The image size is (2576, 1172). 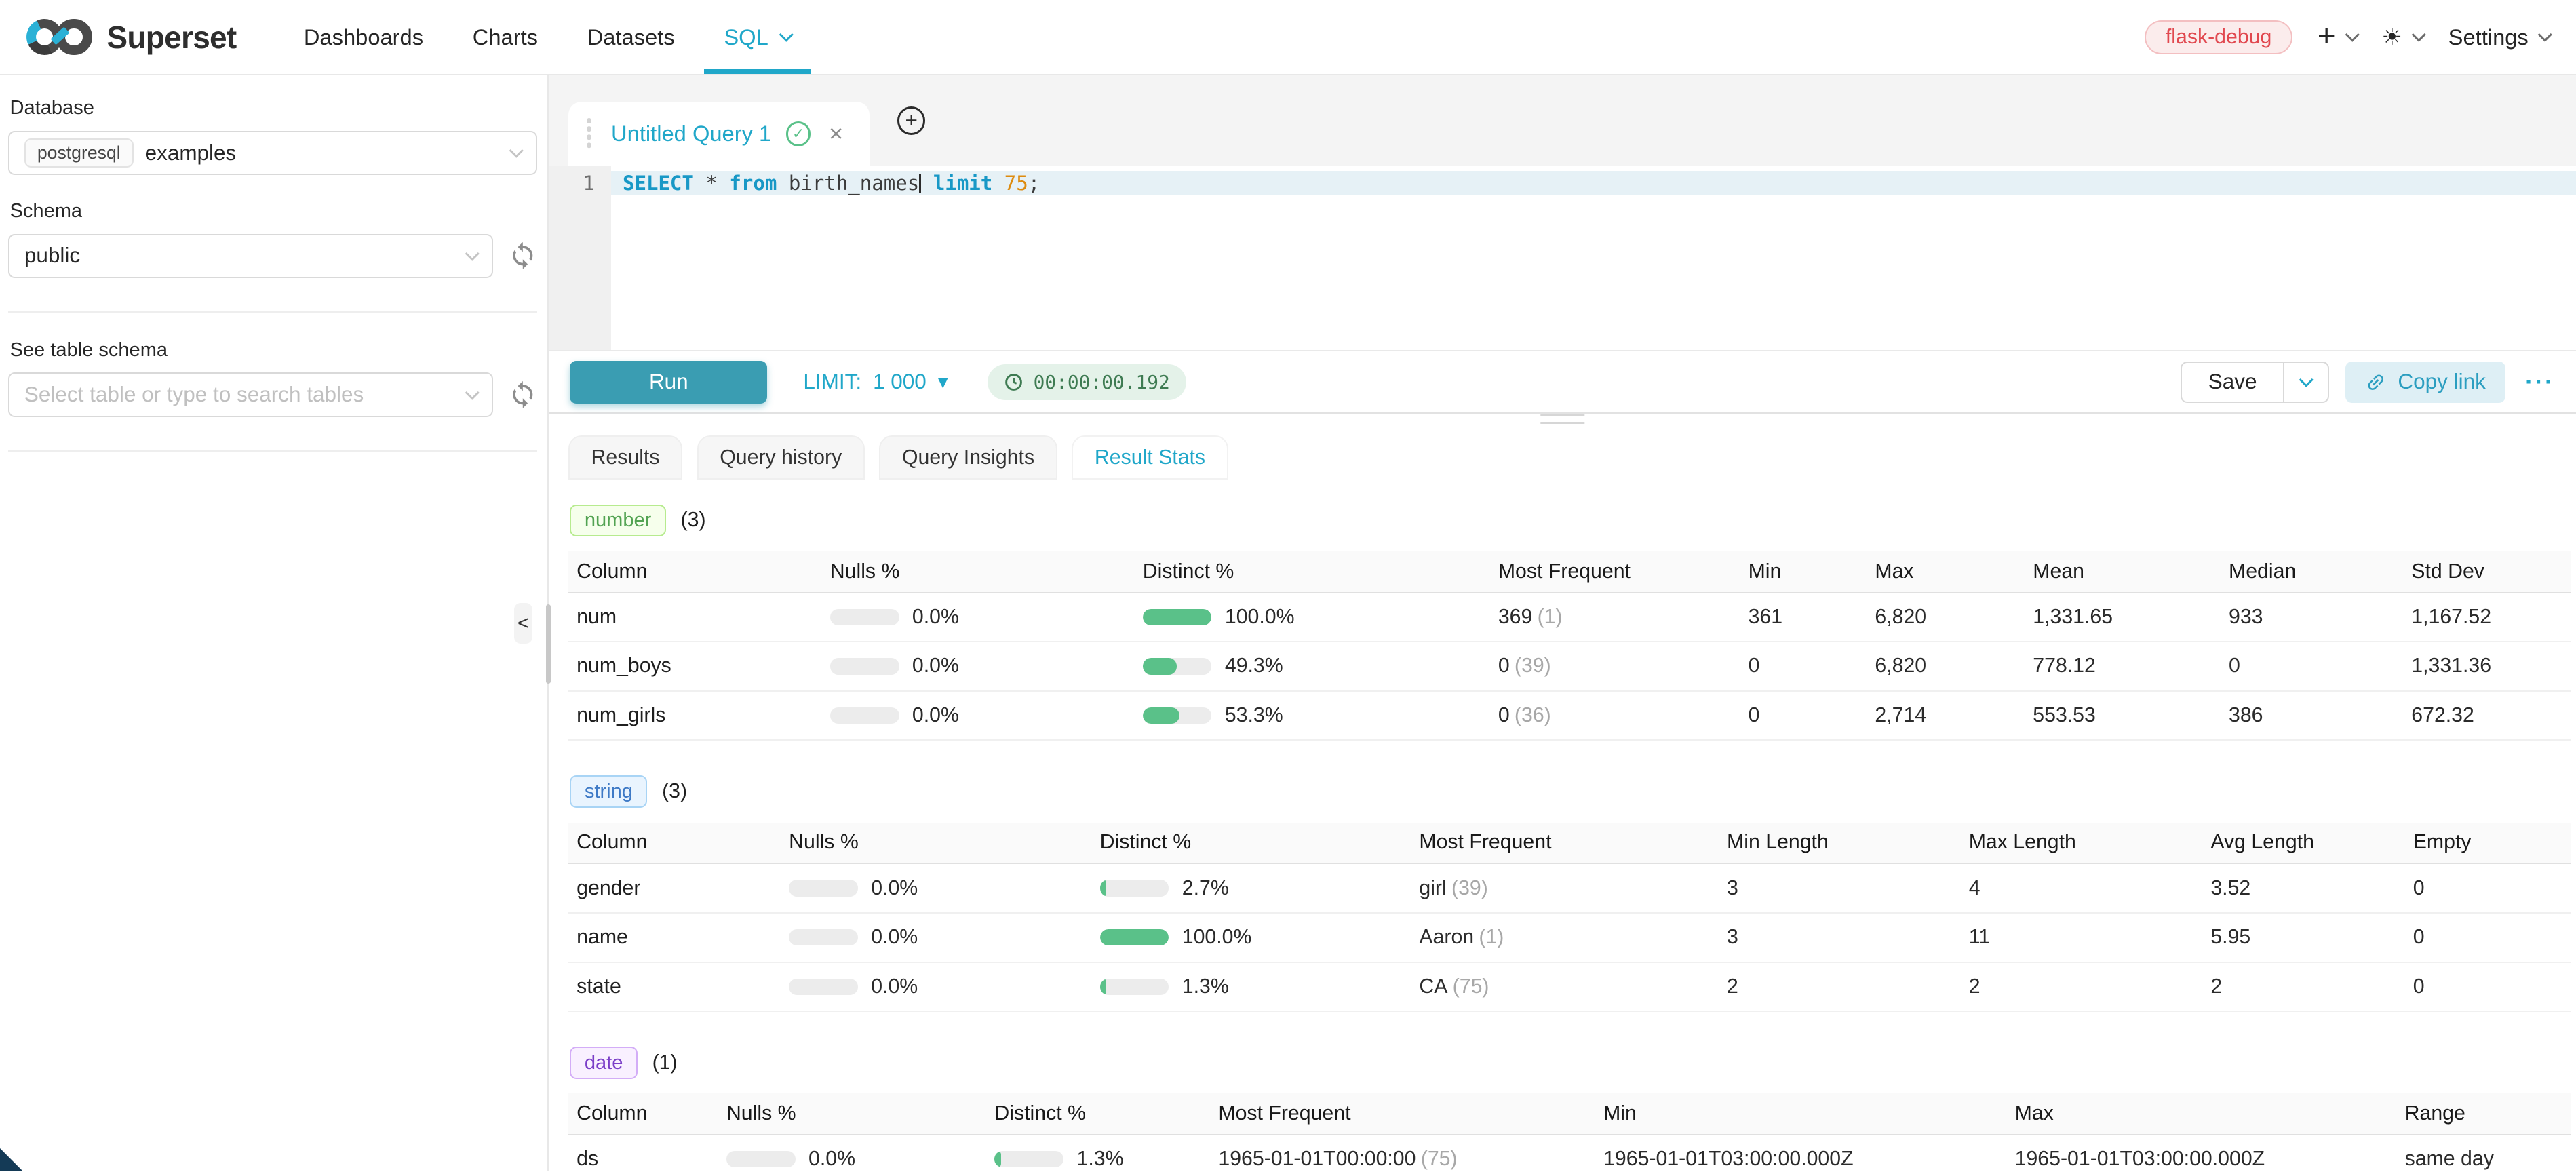 I want to click on tab-query-insights: Query Insights, so click(x=968, y=457).